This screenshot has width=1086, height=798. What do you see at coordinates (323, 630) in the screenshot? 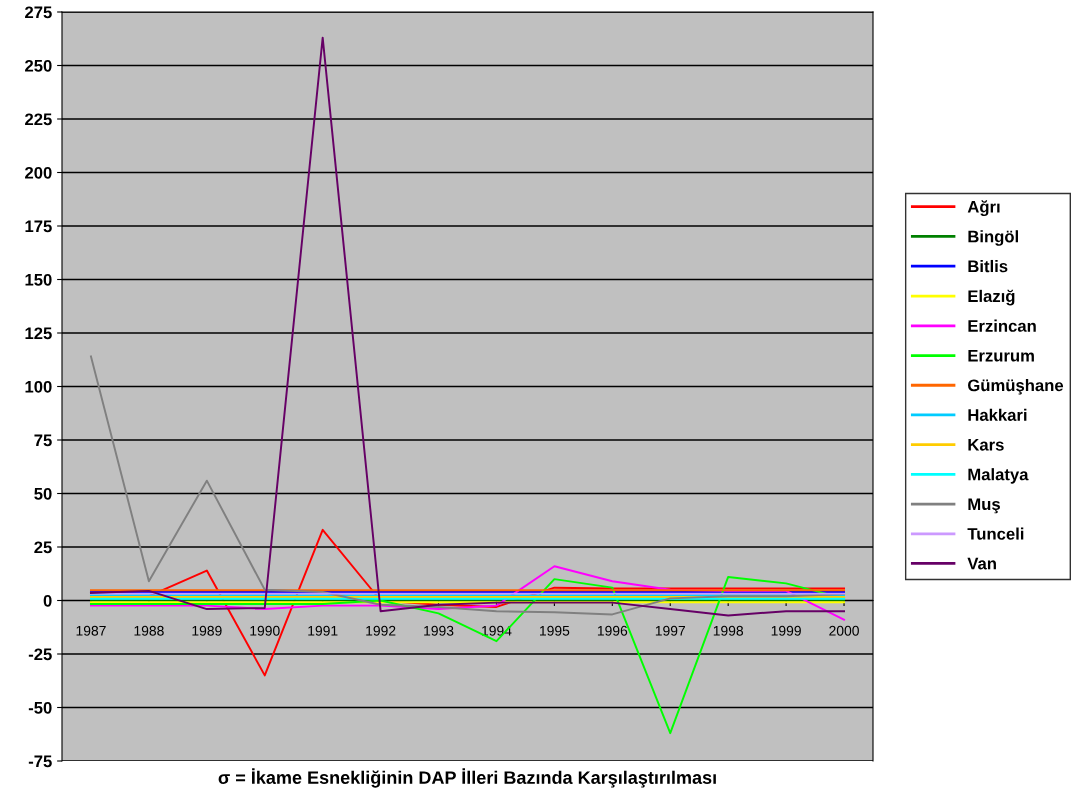
I see `x-tick-label: 1991` at bounding box center [323, 630].